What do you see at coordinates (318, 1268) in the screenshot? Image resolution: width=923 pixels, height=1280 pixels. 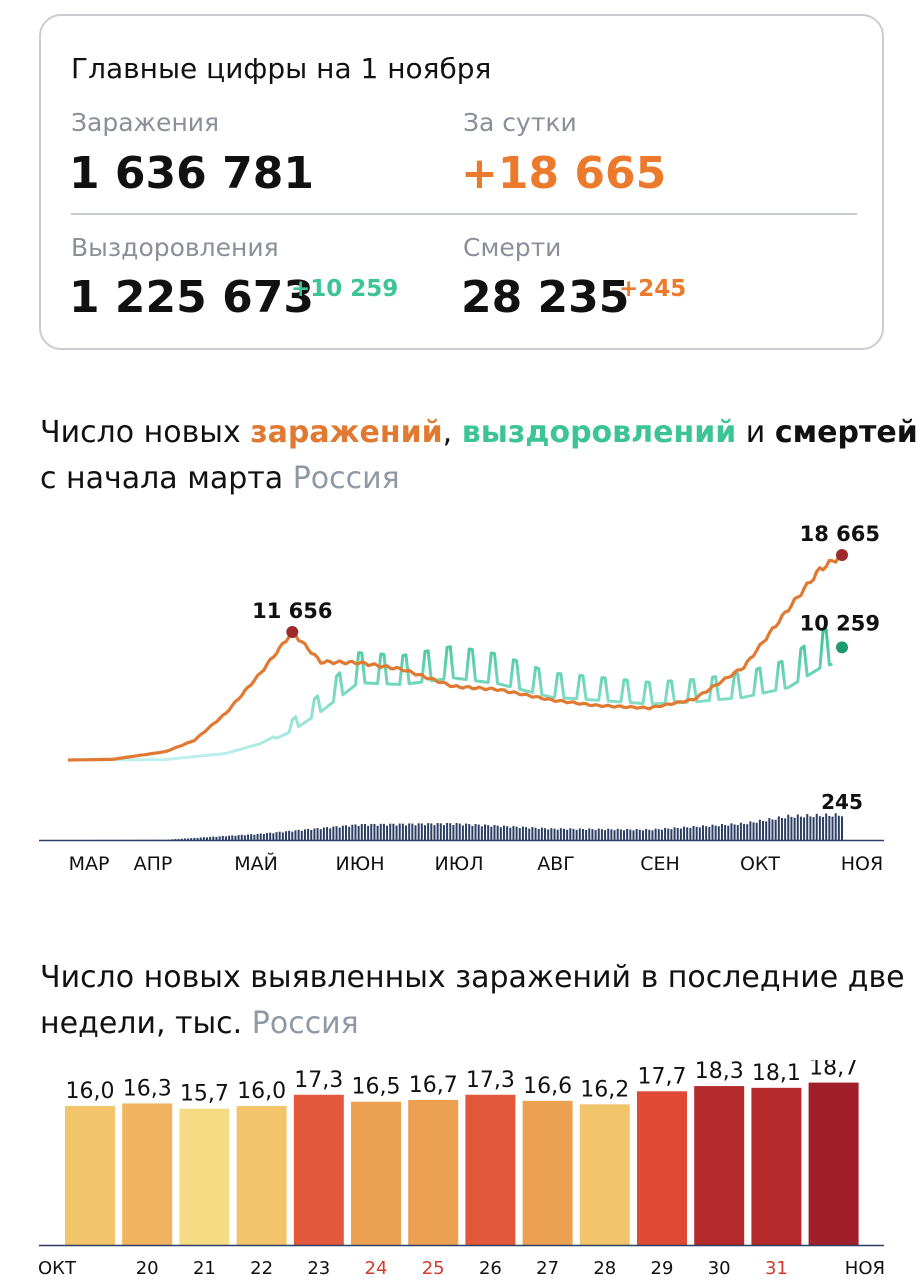 I see `category-tick-label: 23` at bounding box center [318, 1268].